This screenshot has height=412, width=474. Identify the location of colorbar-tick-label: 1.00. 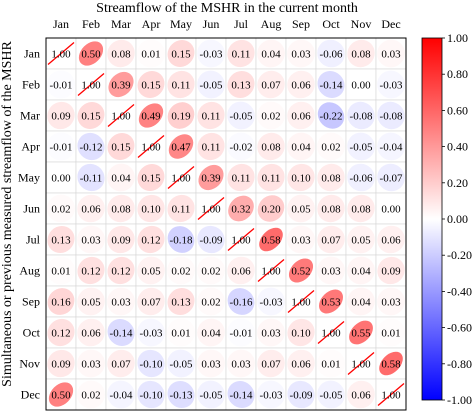
(457, 38).